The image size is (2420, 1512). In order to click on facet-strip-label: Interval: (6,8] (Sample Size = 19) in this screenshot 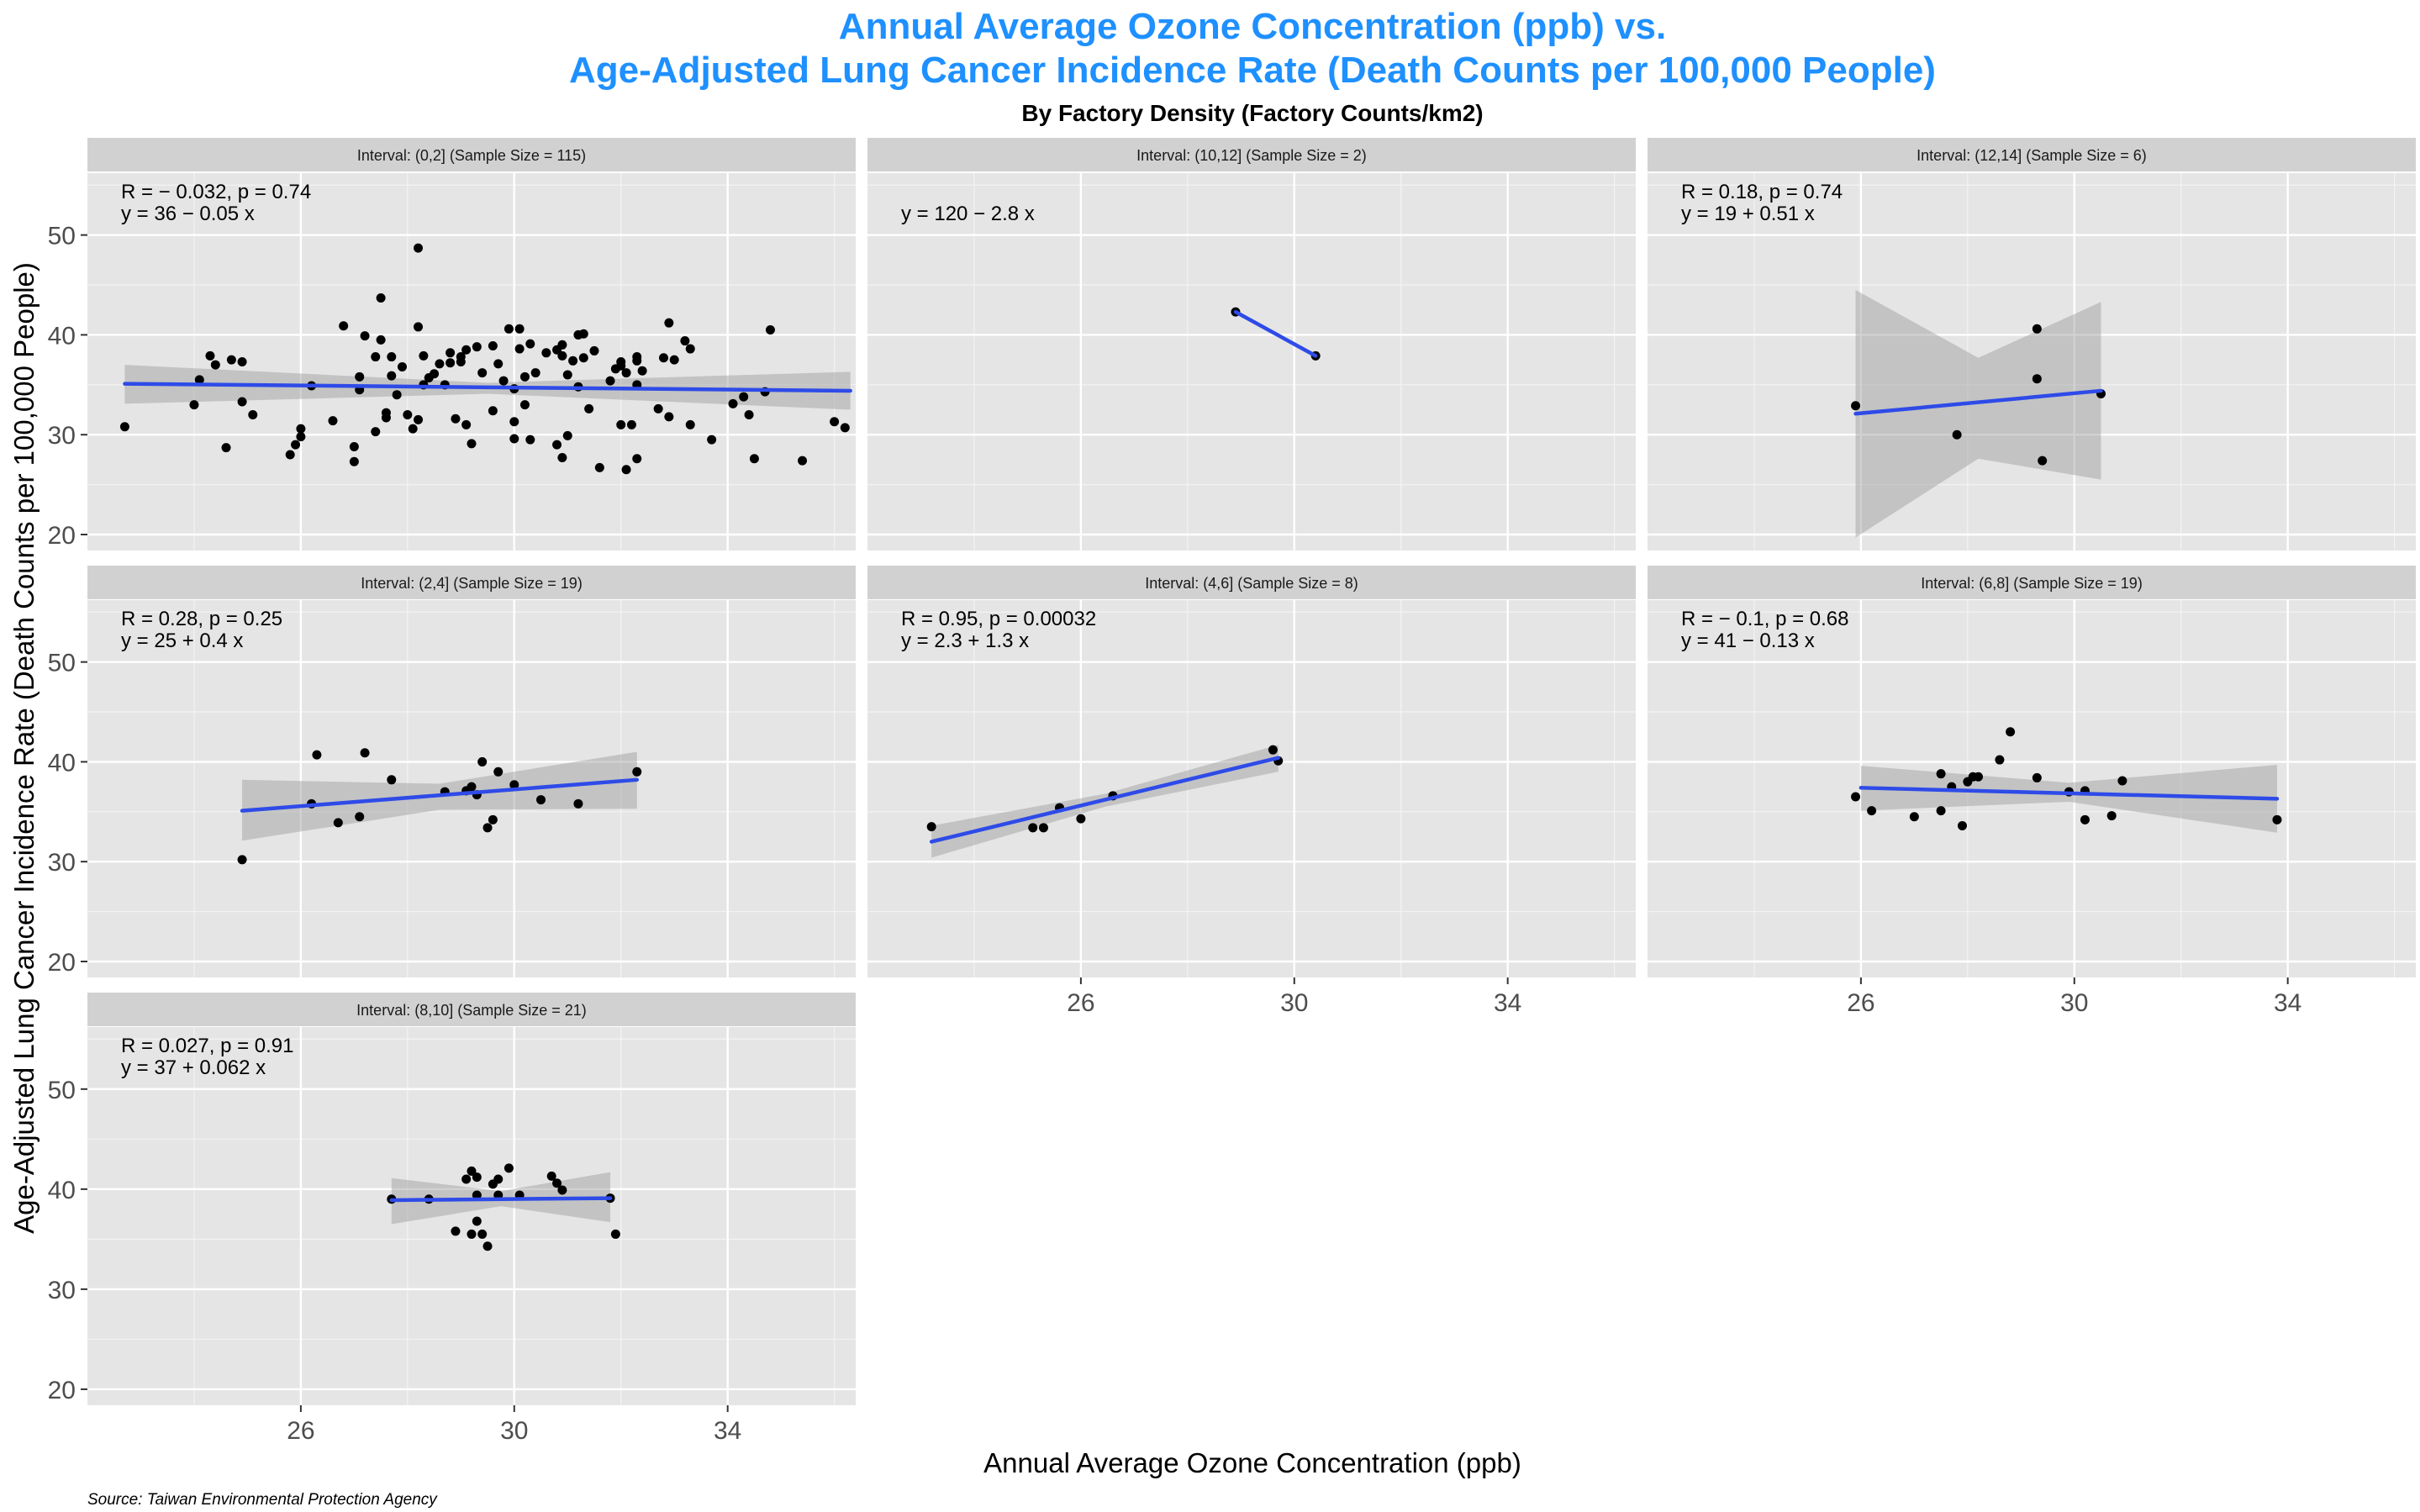, I will do `click(2032, 583)`.